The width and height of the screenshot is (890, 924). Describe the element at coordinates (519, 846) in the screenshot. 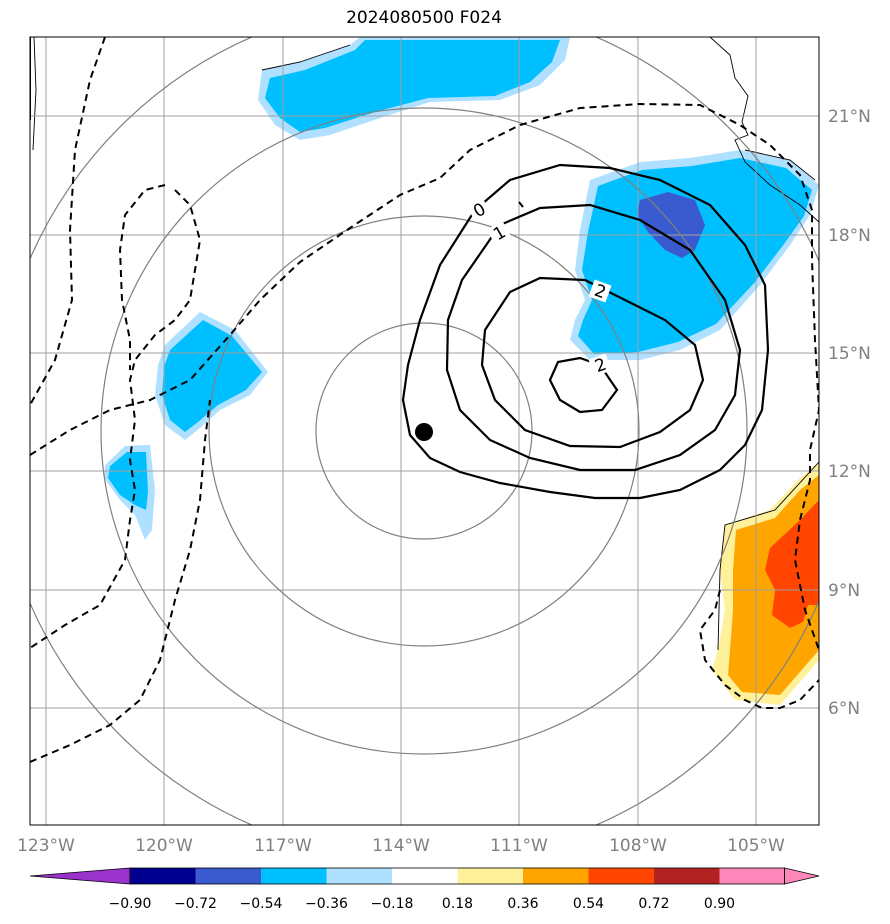

I see `lon-label: 111°W` at that location.